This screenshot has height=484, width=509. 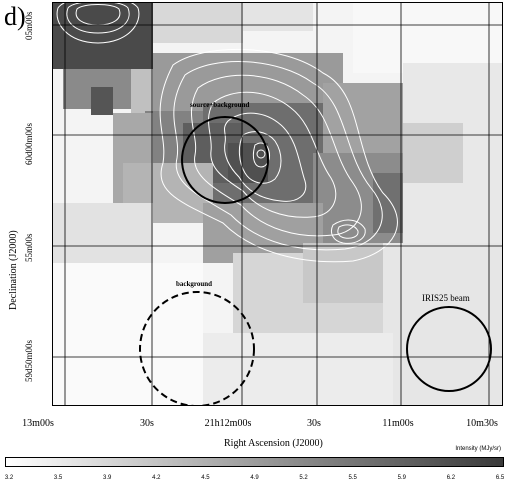 What do you see at coordinates (156, 478) in the screenshot?
I see `colorbar-tick-label: 4.2` at bounding box center [156, 478].